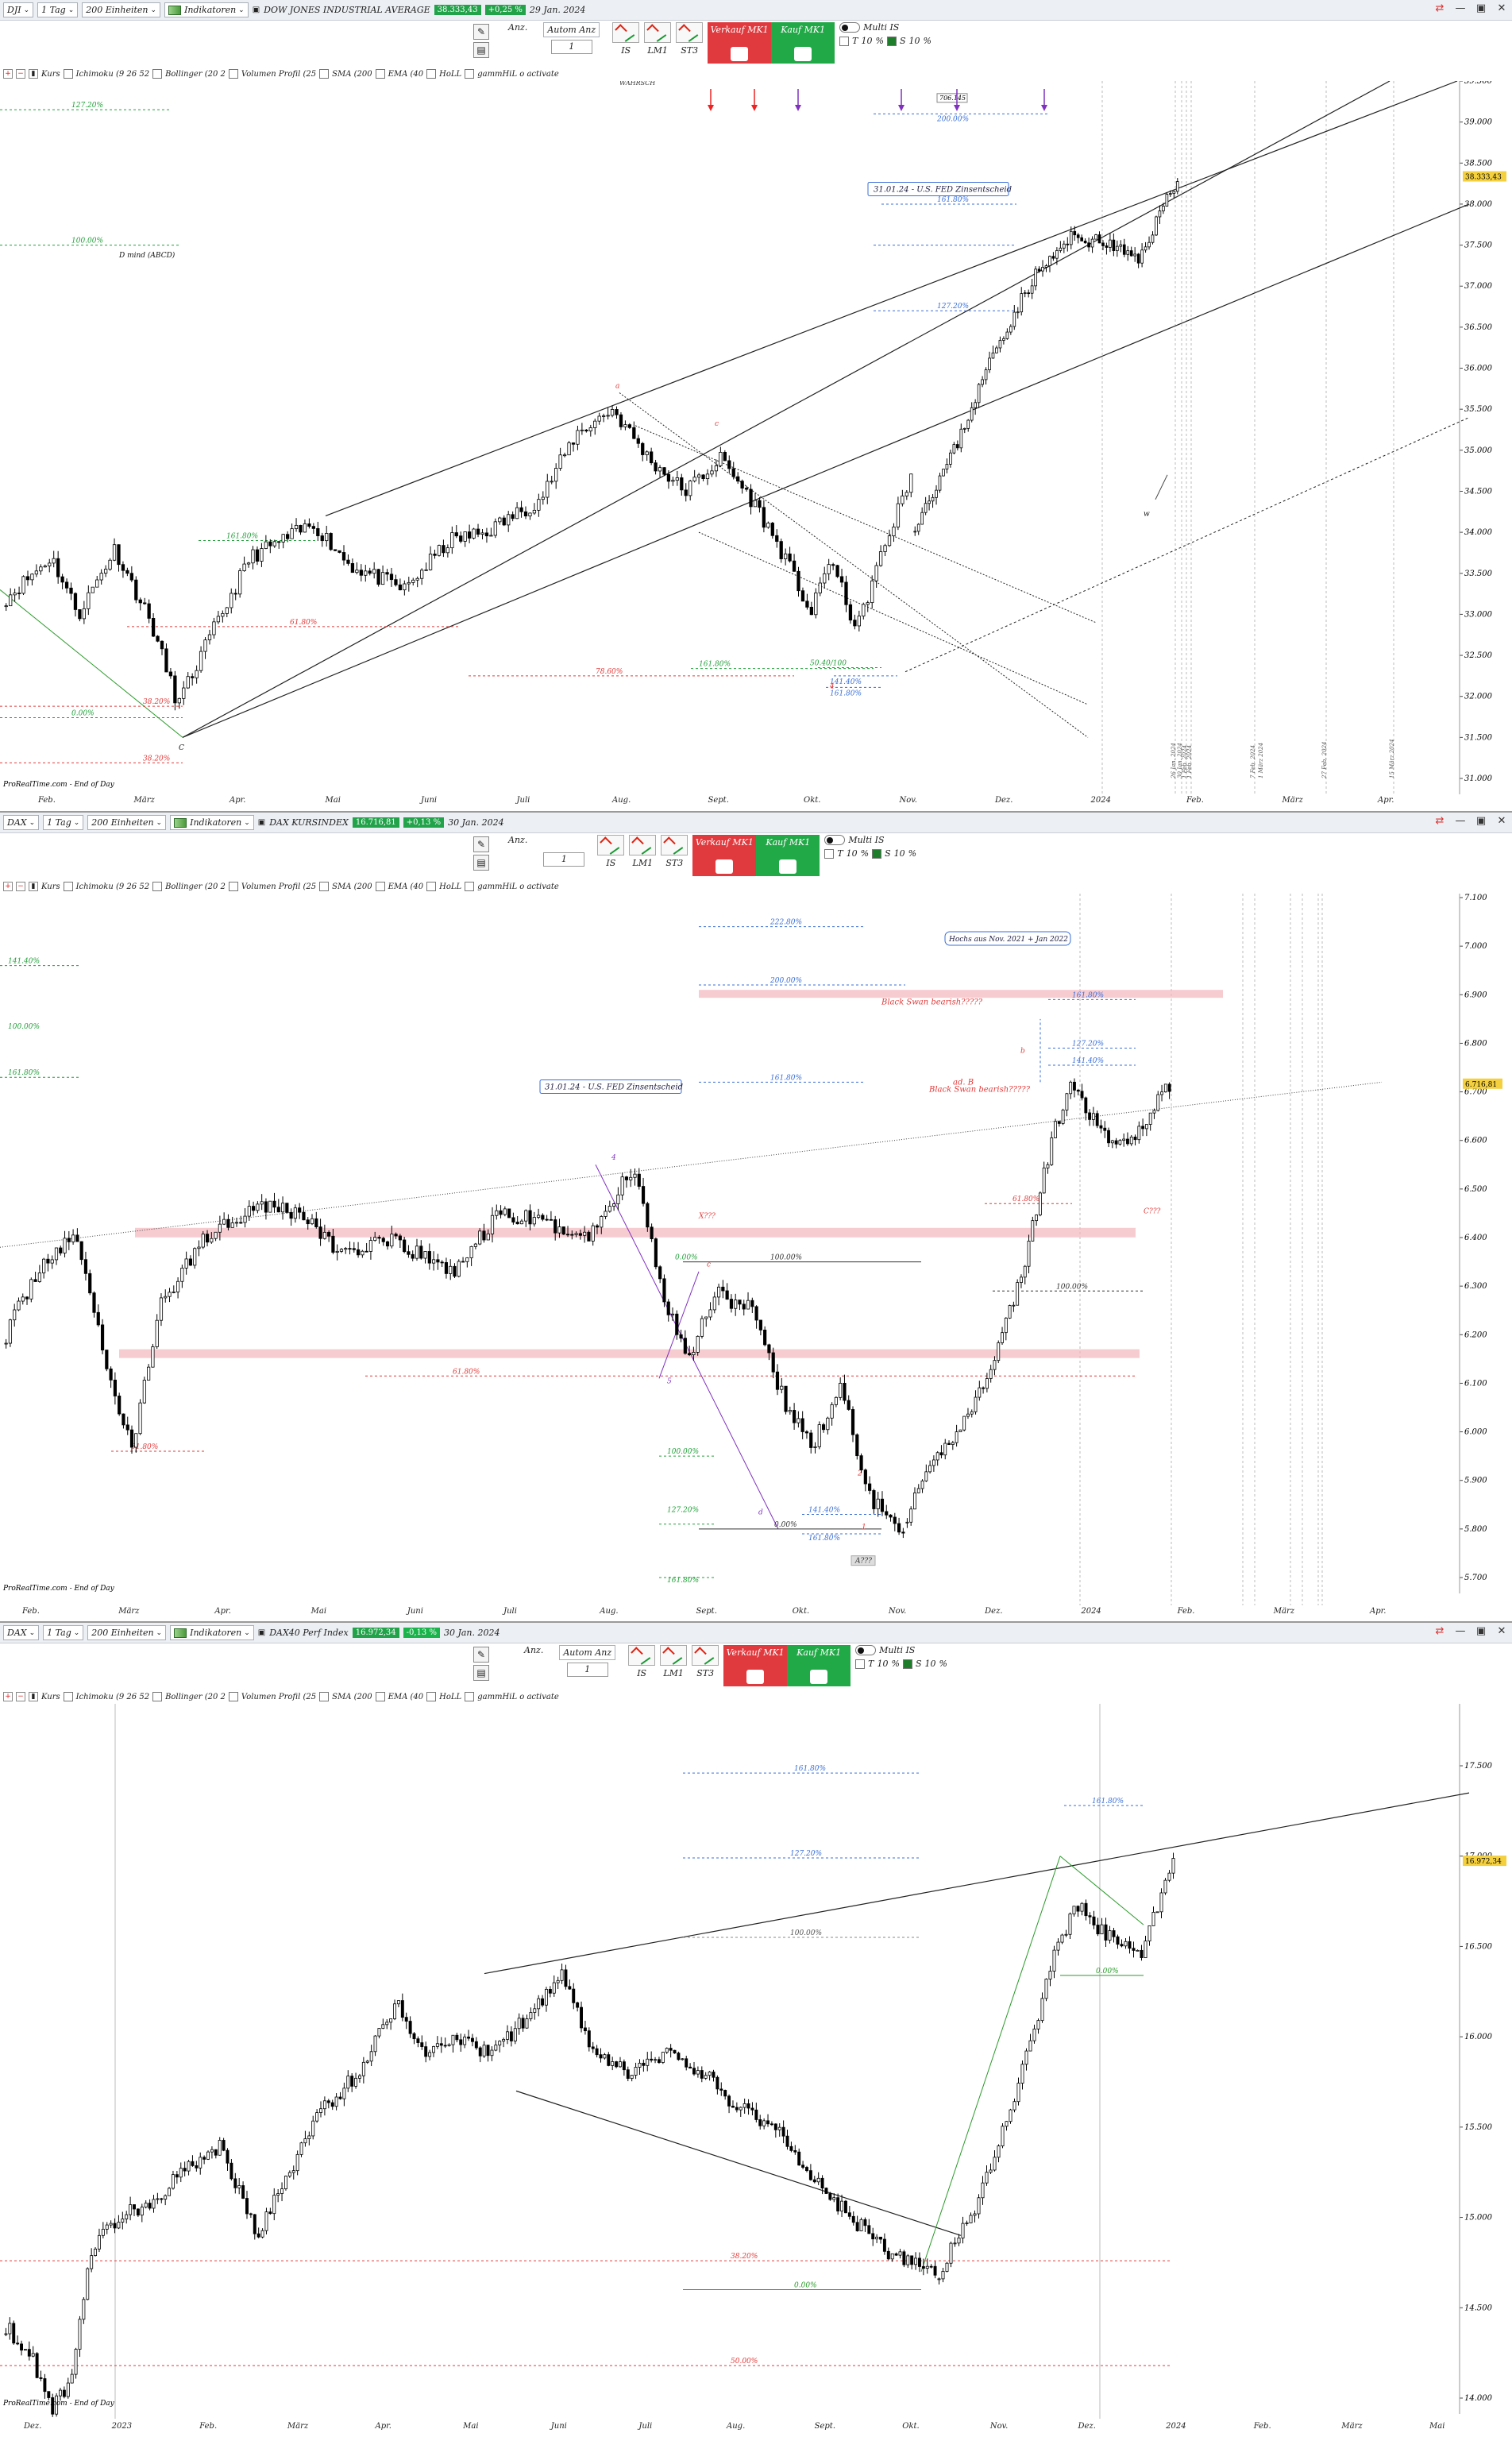 The image size is (1512, 2437). I want to click on symbol-select: DJI ⌄, so click(18, 9).